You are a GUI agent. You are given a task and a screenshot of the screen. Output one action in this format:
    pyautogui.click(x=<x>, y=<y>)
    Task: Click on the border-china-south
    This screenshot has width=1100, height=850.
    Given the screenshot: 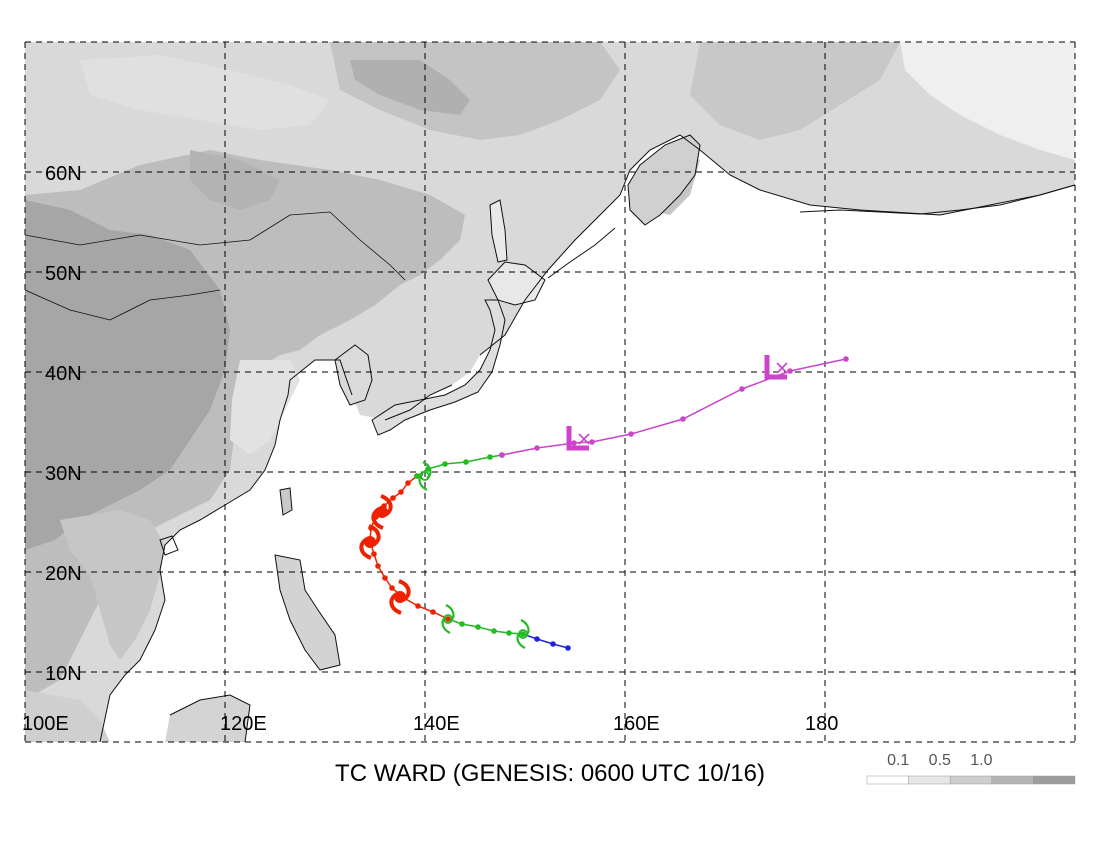 What is the action you would take?
    pyautogui.click(x=123, y=305)
    